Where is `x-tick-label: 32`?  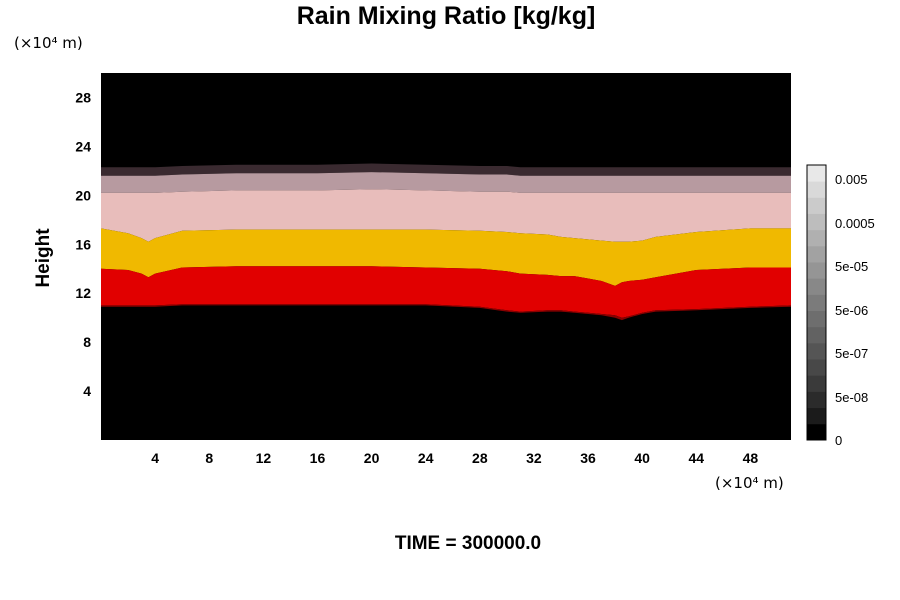 x-tick-label: 32 is located at coordinates (534, 458).